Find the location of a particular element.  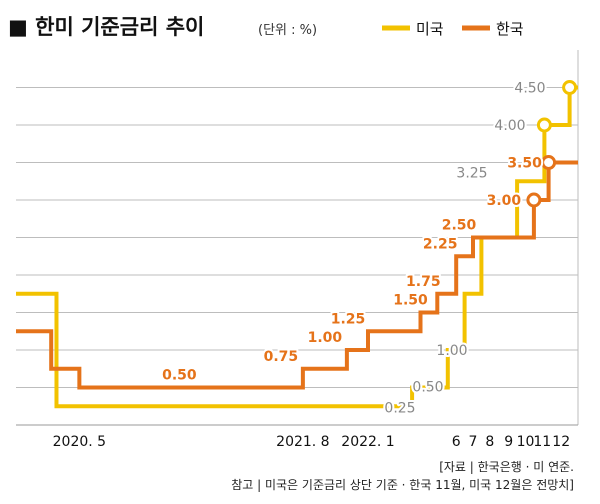

x-tick-label: 12 is located at coordinates (561, 442).